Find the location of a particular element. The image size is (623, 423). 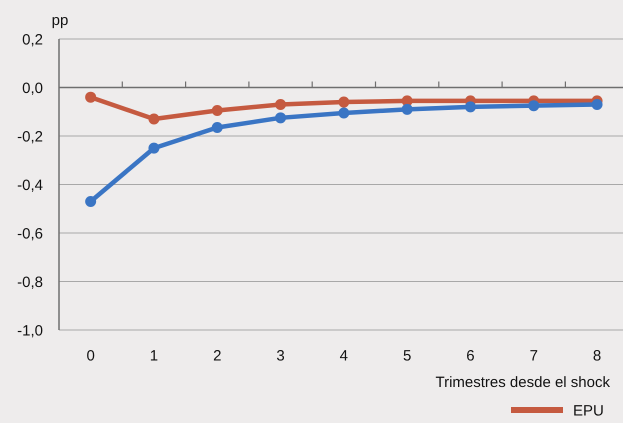

x-tick-label: 7 is located at coordinates (534, 355).